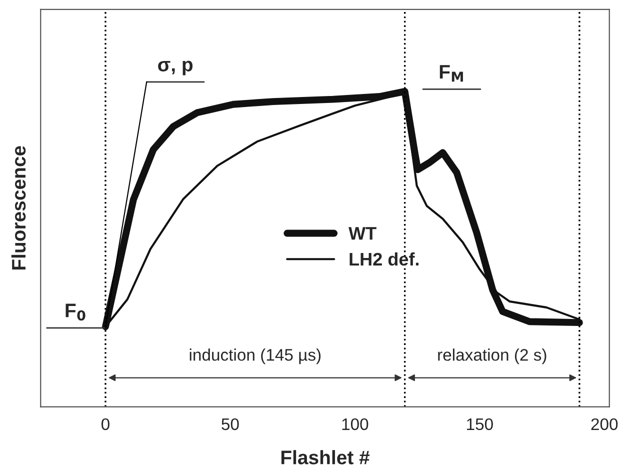 This screenshot has height=473, width=625. What do you see at coordinates (175, 68) in the screenshot?
I see `text: σ, p` at bounding box center [175, 68].